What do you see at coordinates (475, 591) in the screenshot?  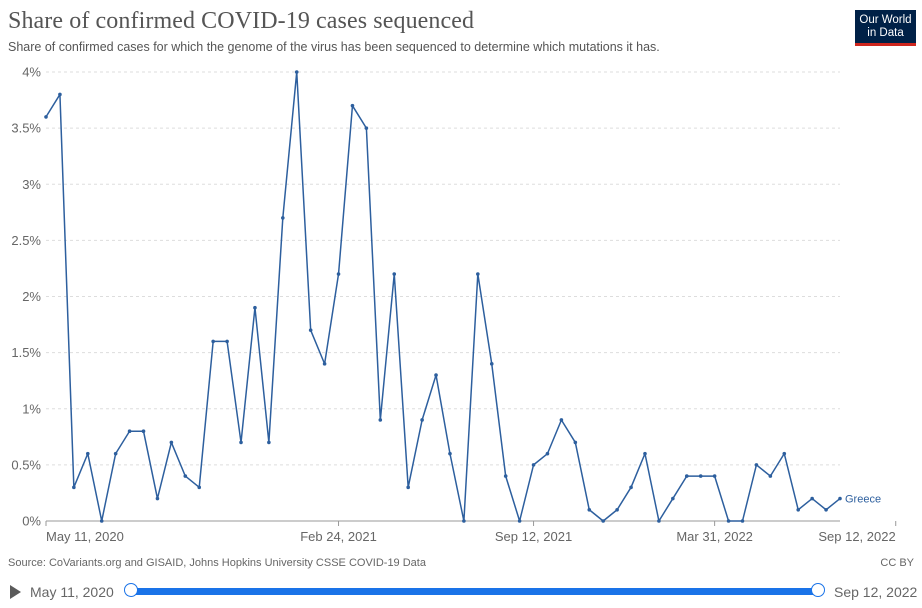 I see `timeline-track` at bounding box center [475, 591].